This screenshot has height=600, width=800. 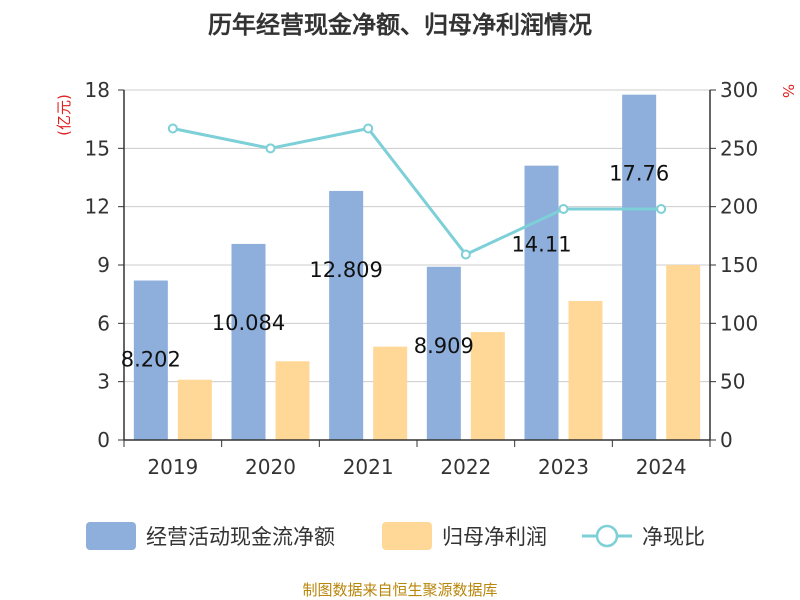 What do you see at coordinates (661, 467) in the screenshot?
I see `x-tick-label: 2024` at bounding box center [661, 467].